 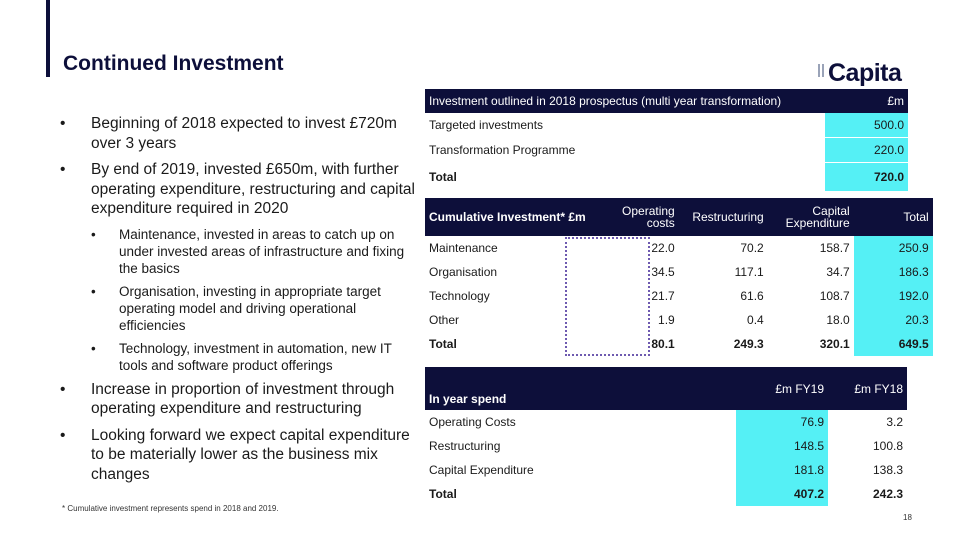 I want to click on header-cell: In year spend, so click(x=580, y=388).